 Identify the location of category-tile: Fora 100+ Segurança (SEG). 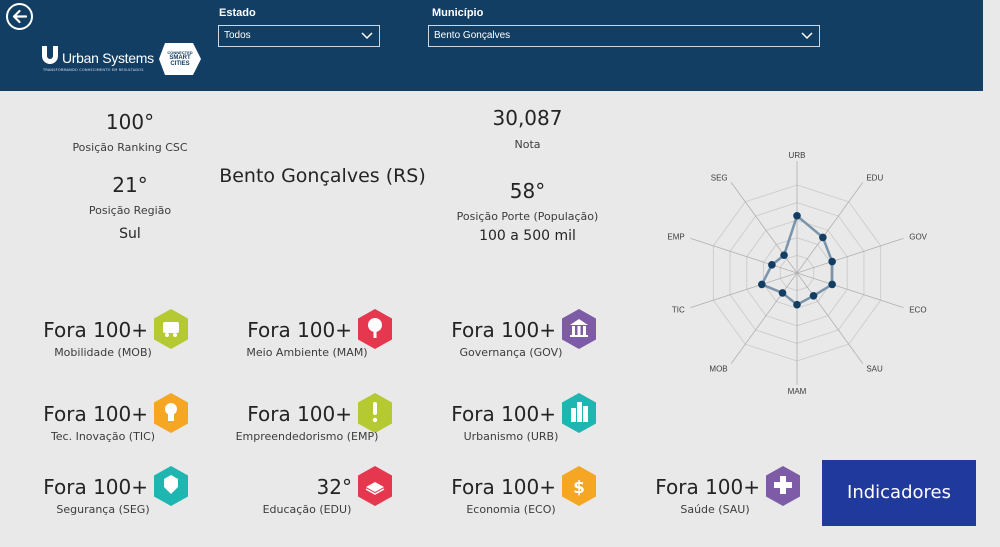
(108, 500).